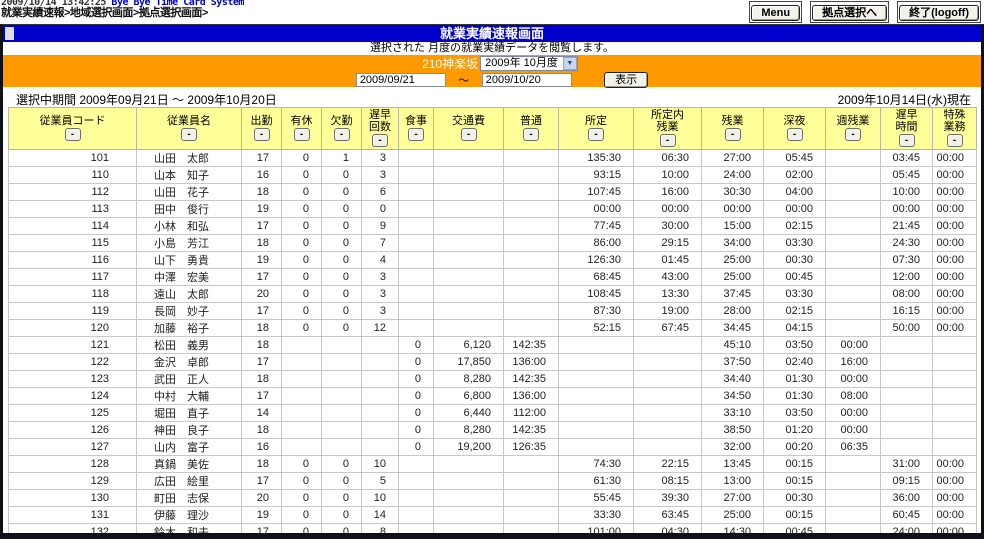 This screenshot has height=539, width=984. Describe the element at coordinates (261, 209) in the screenshot. I see `table-cell: 19` at that location.